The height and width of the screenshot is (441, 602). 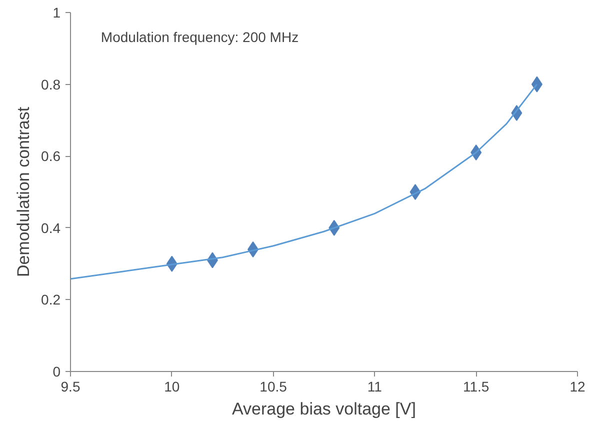 I want to click on x-tick-label: 10.5, so click(x=274, y=386).